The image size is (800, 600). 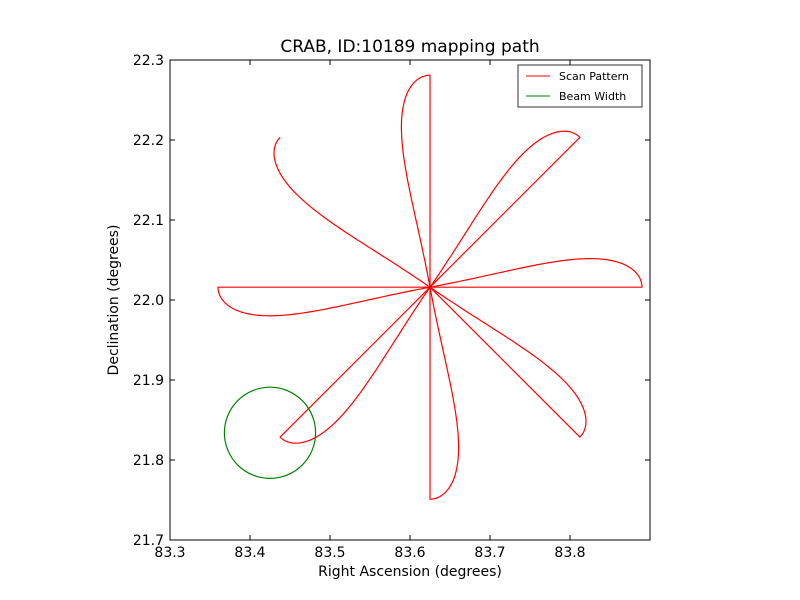 What do you see at coordinates (249, 553) in the screenshot?
I see `x-tick-label: 83.4` at bounding box center [249, 553].